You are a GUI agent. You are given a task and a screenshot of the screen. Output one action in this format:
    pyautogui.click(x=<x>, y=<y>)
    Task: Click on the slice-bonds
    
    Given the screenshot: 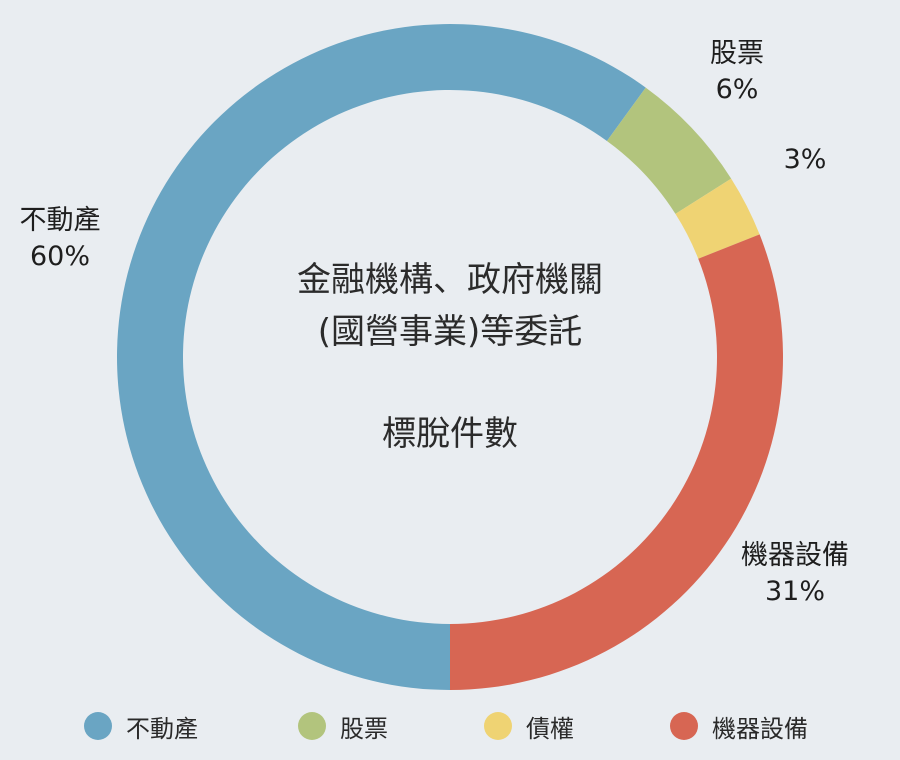 What is the action you would take?
    pyautogui.click(x=717, y=218)
    